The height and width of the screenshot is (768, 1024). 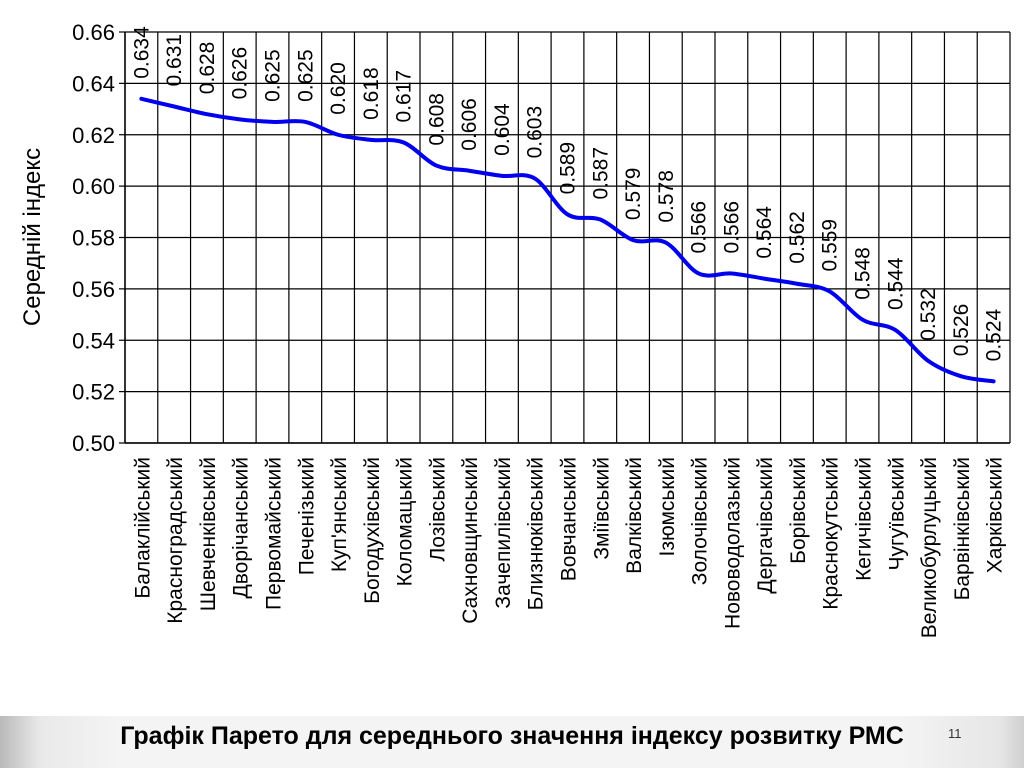 I want to click on data-label: 0.587, so click(x=600, y=173).